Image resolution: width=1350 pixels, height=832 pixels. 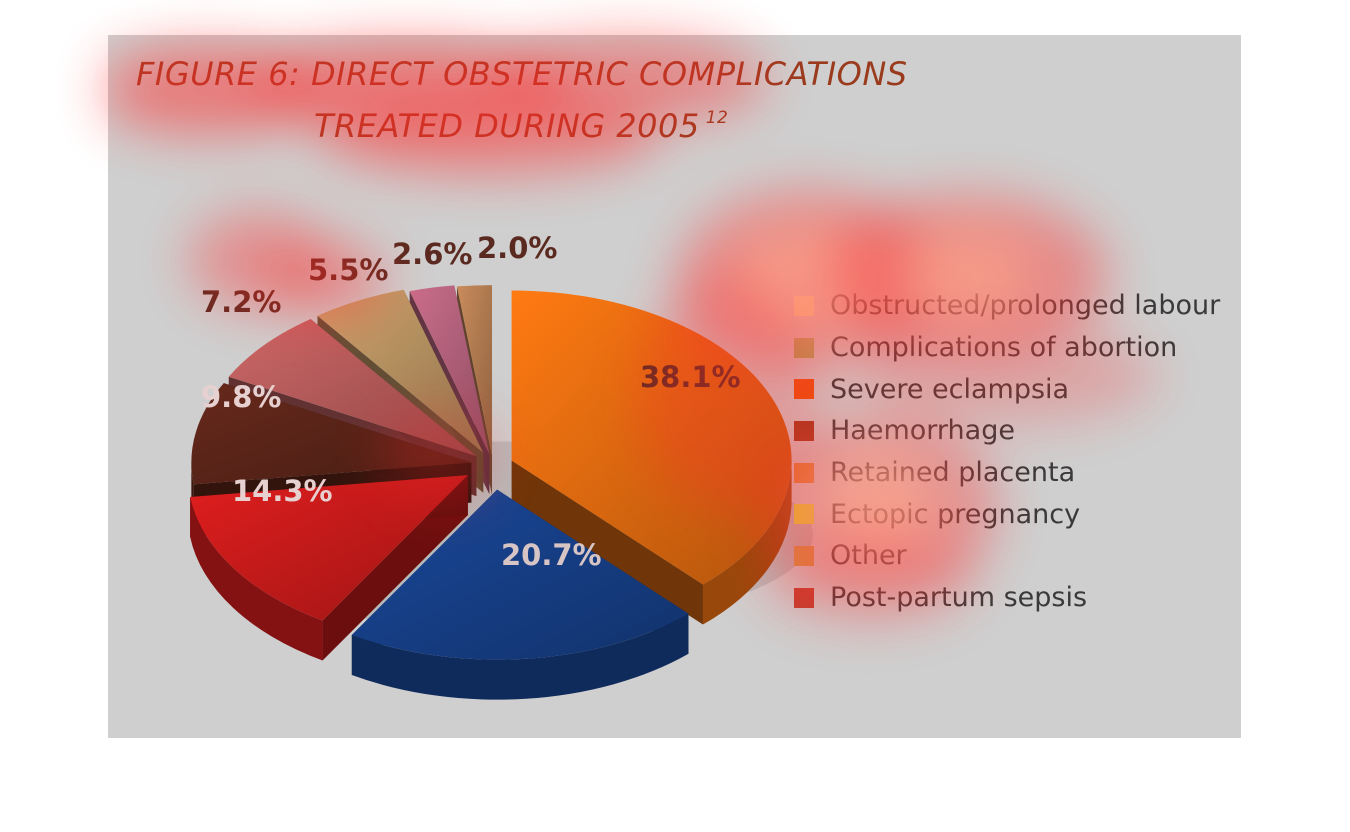 I want to click on legend-label: Haemorrhage, so click(x=922, y=431).